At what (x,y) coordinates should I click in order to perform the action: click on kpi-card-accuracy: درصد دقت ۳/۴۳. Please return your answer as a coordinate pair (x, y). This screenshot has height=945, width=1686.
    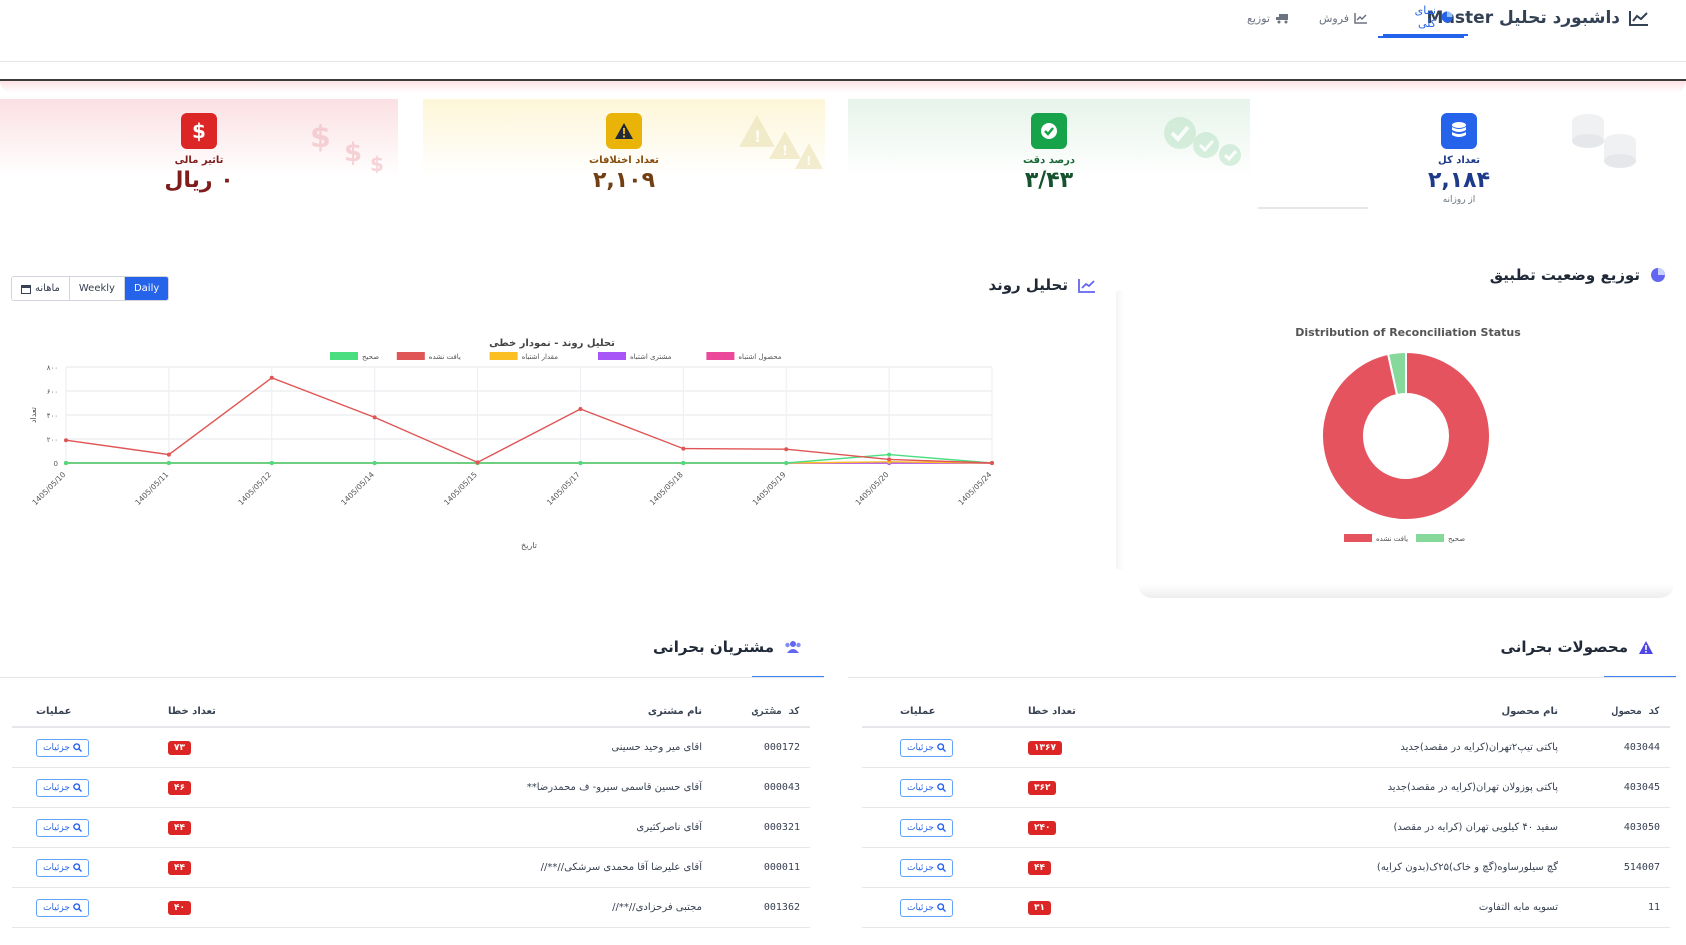
    Looking at the image, I should click on (1049, 154).